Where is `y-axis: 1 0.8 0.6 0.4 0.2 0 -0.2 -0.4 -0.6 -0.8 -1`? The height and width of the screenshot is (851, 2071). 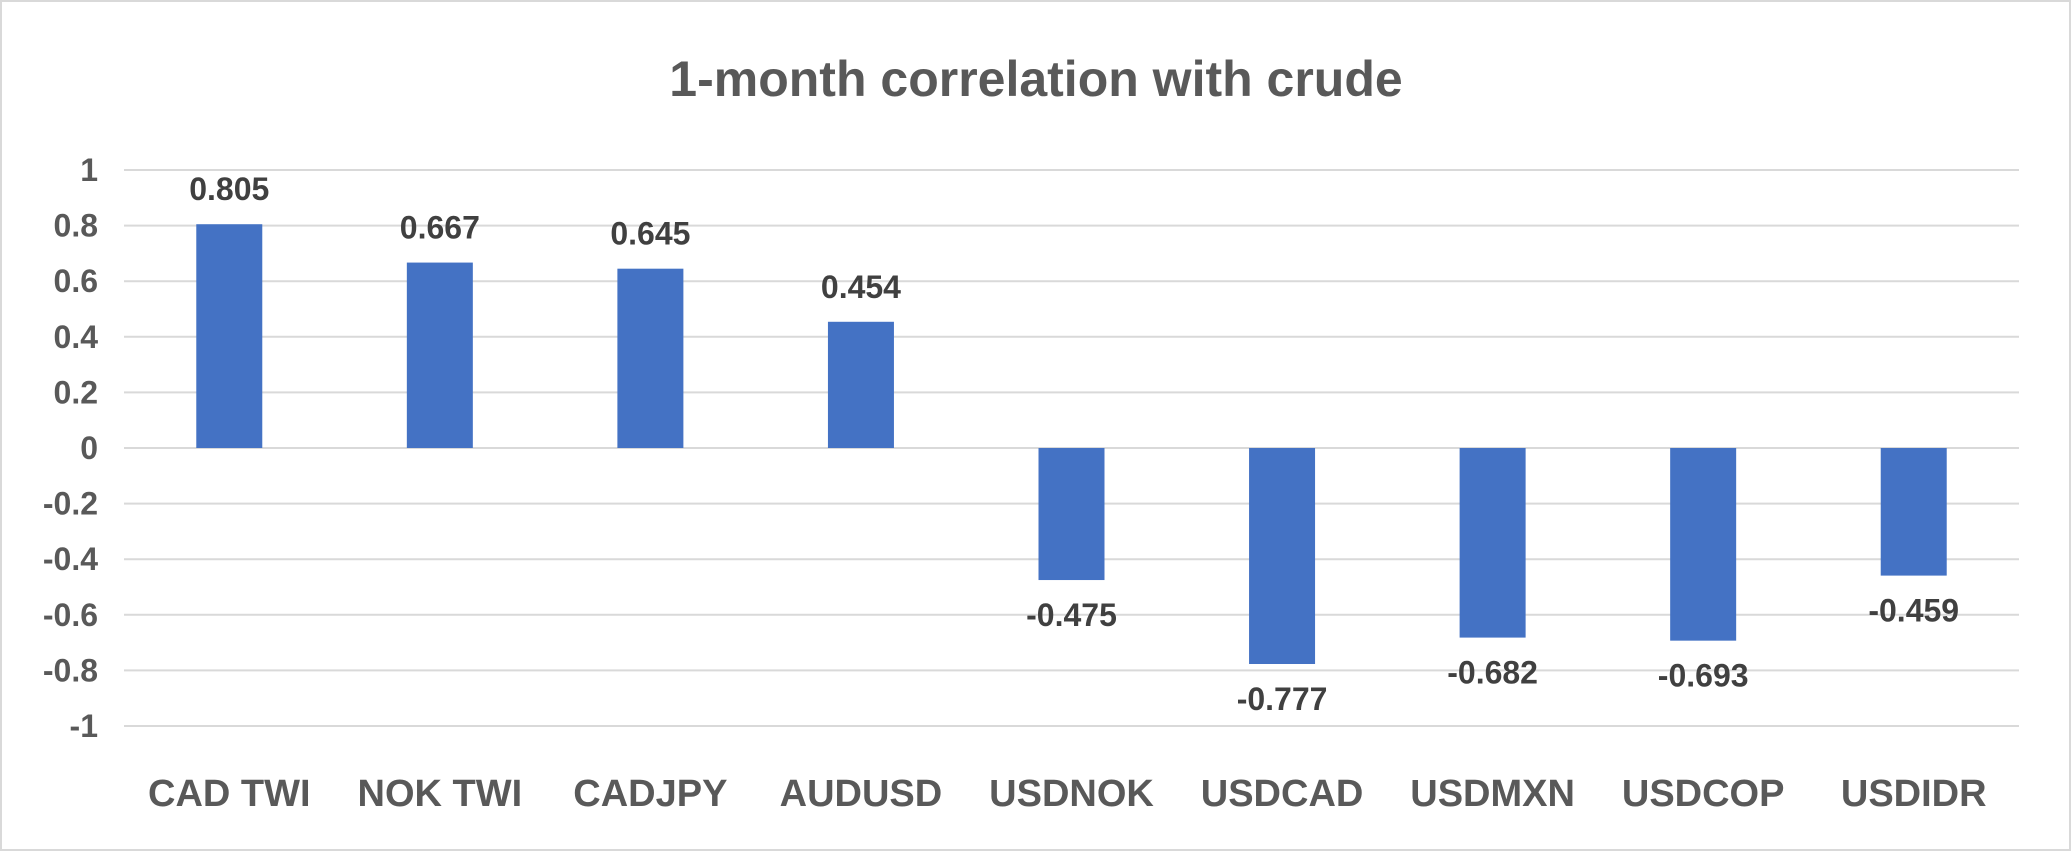 y-axis: 1 0.8 0.6 0.4 0.2 0 -0.2 -0.4 -0.6 -0.8 -1 is located at coordinates (70, 448).